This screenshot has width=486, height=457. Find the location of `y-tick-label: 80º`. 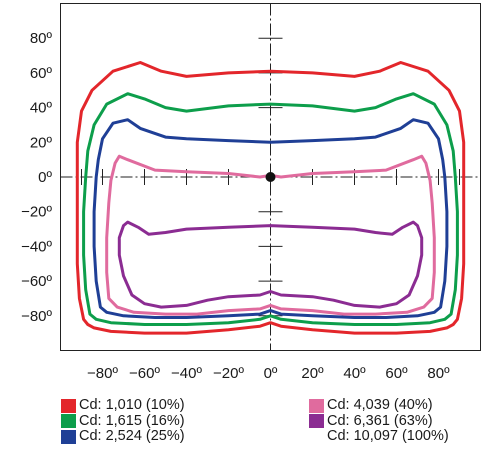

y-tick-label: 80º is located at coordinates (41, 38).